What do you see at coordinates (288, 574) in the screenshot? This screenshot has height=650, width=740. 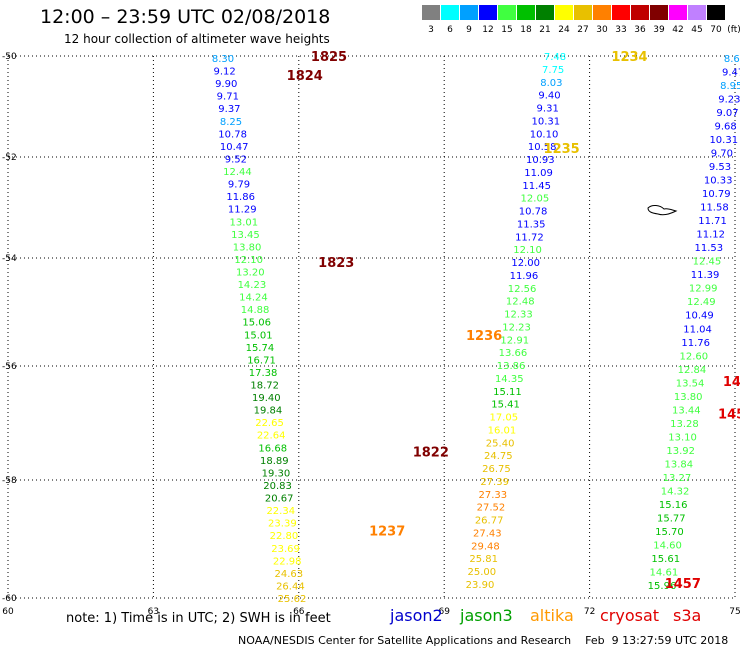 I see `wave-height-label: 24.63` at bounding box center [288, 574].